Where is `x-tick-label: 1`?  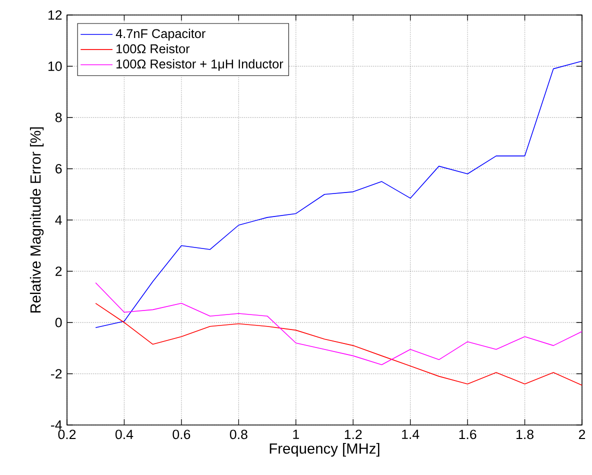
x-tick-label: 1 is located at coordinates (296, 434).